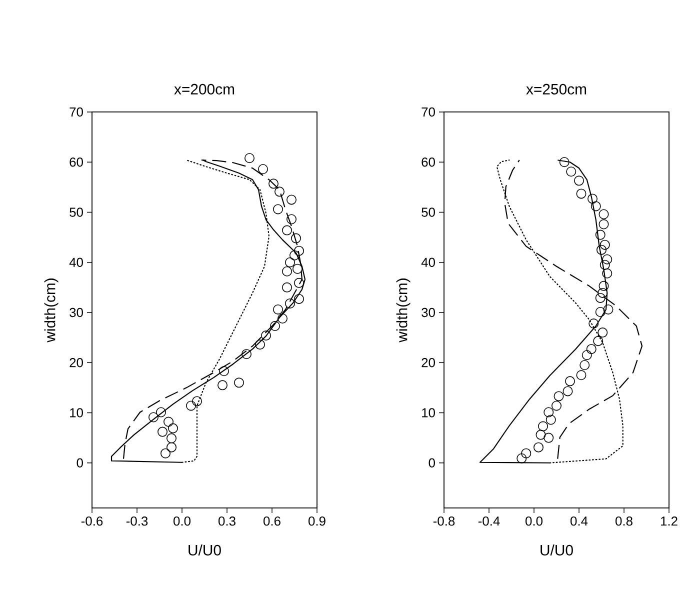  What do you see at coordinates (227, 521) in the screenshot?
I see `x-tick-label: 0.3` at bounding box center [227, 521].